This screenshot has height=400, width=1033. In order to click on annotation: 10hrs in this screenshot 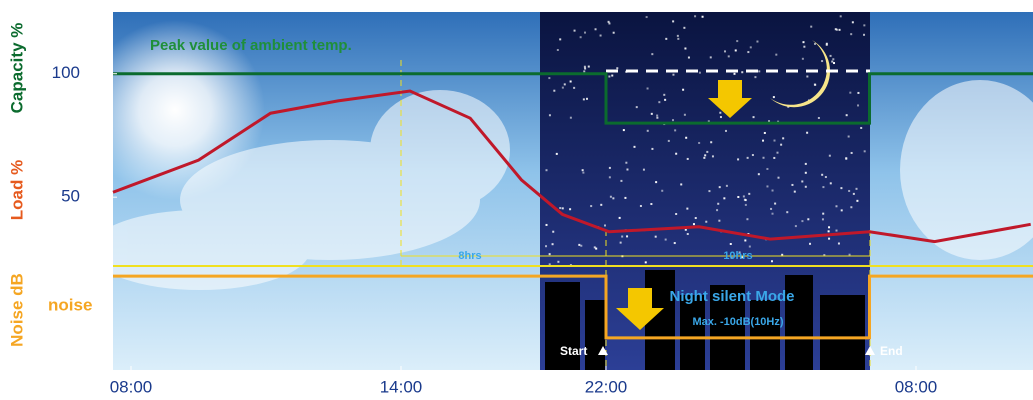, I will do `click(737, 256)`.